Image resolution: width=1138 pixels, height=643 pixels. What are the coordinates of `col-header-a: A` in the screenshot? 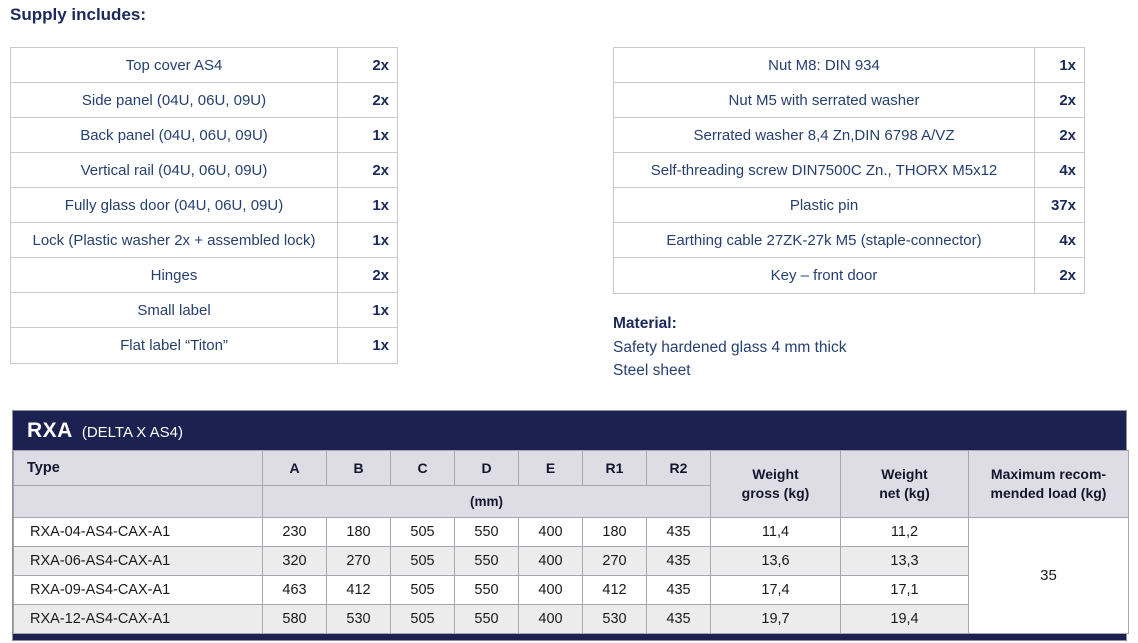 It's located at (294, 468).